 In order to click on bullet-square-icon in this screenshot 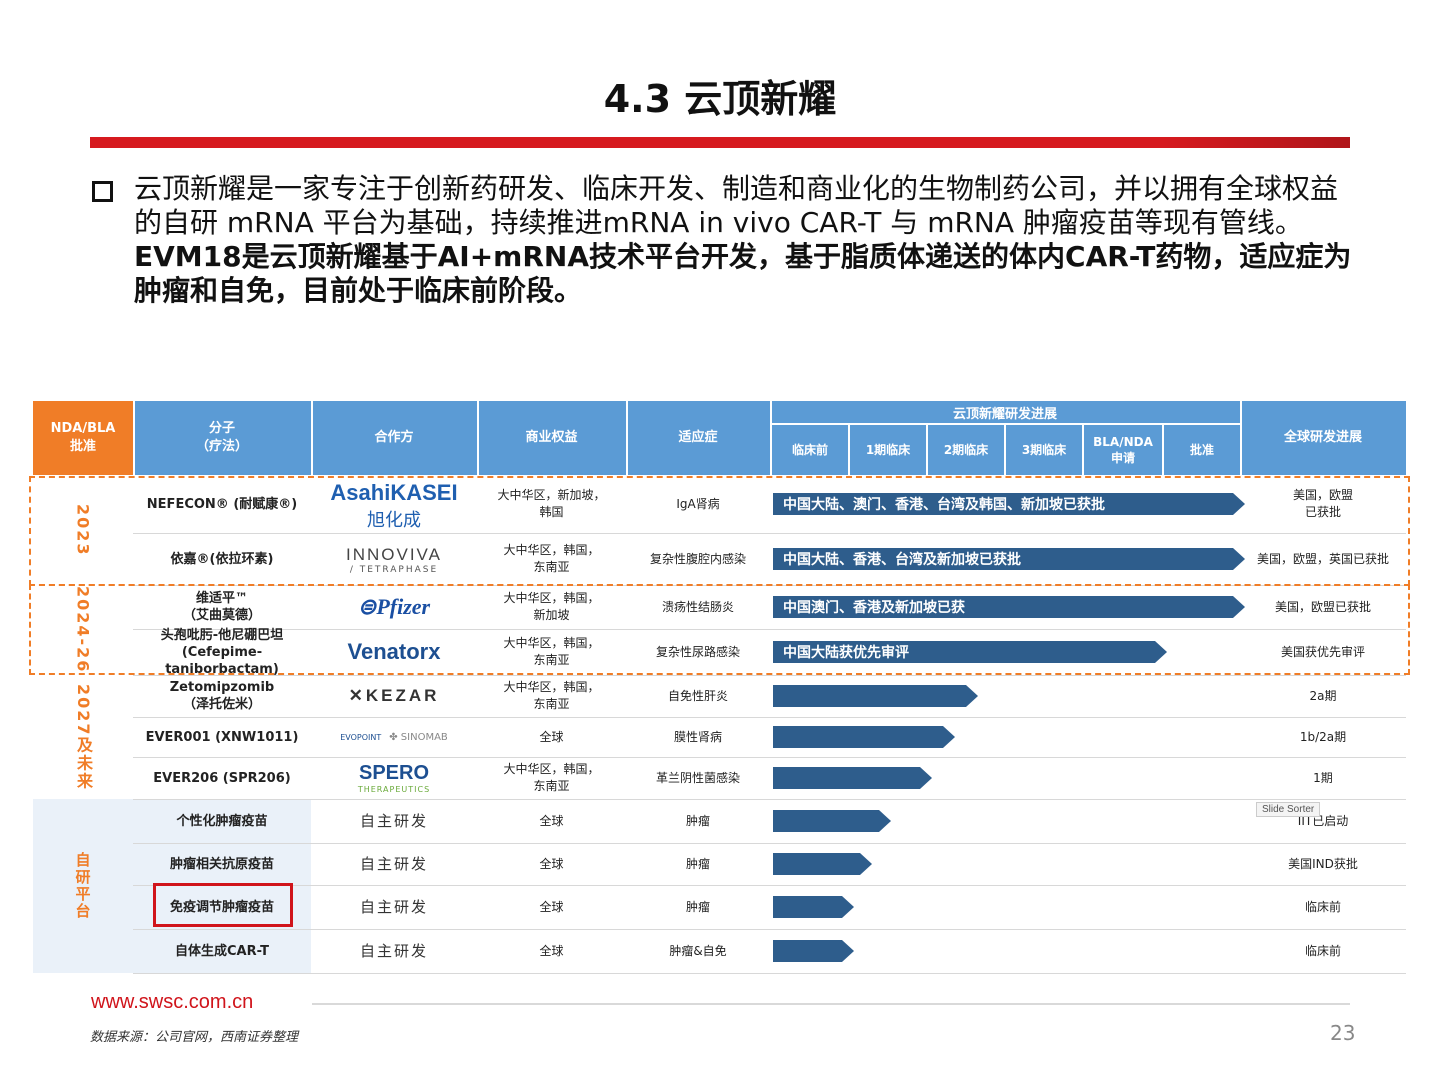, I will do `click(102, 191)`.